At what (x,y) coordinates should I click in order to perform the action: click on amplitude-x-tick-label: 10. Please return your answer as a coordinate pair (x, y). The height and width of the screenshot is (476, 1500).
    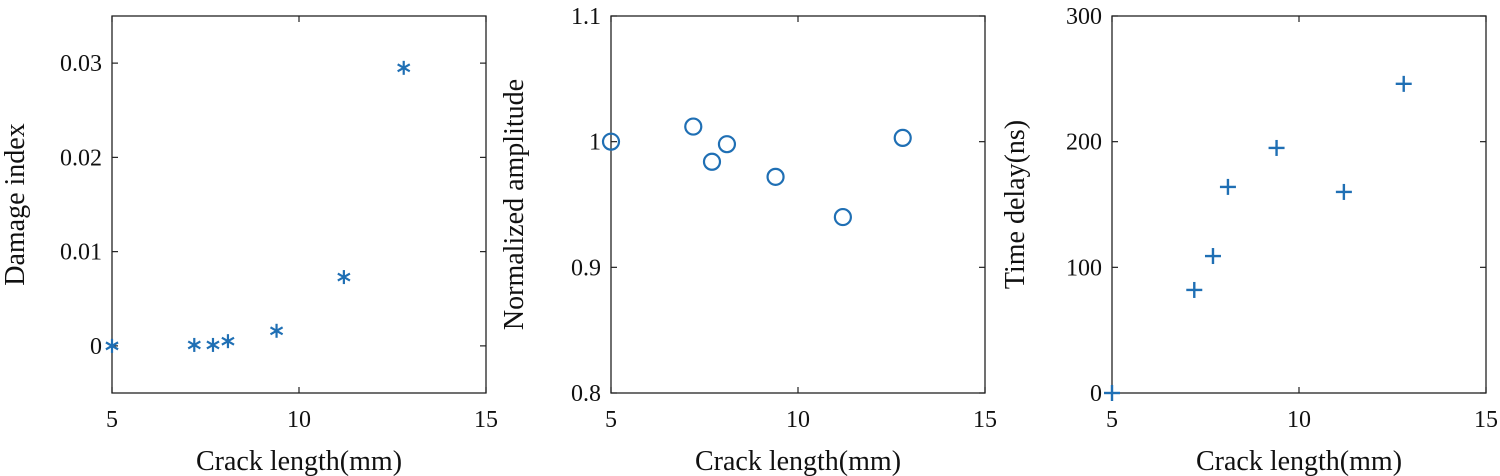
    Looking at the image, I should click on (798, 420).